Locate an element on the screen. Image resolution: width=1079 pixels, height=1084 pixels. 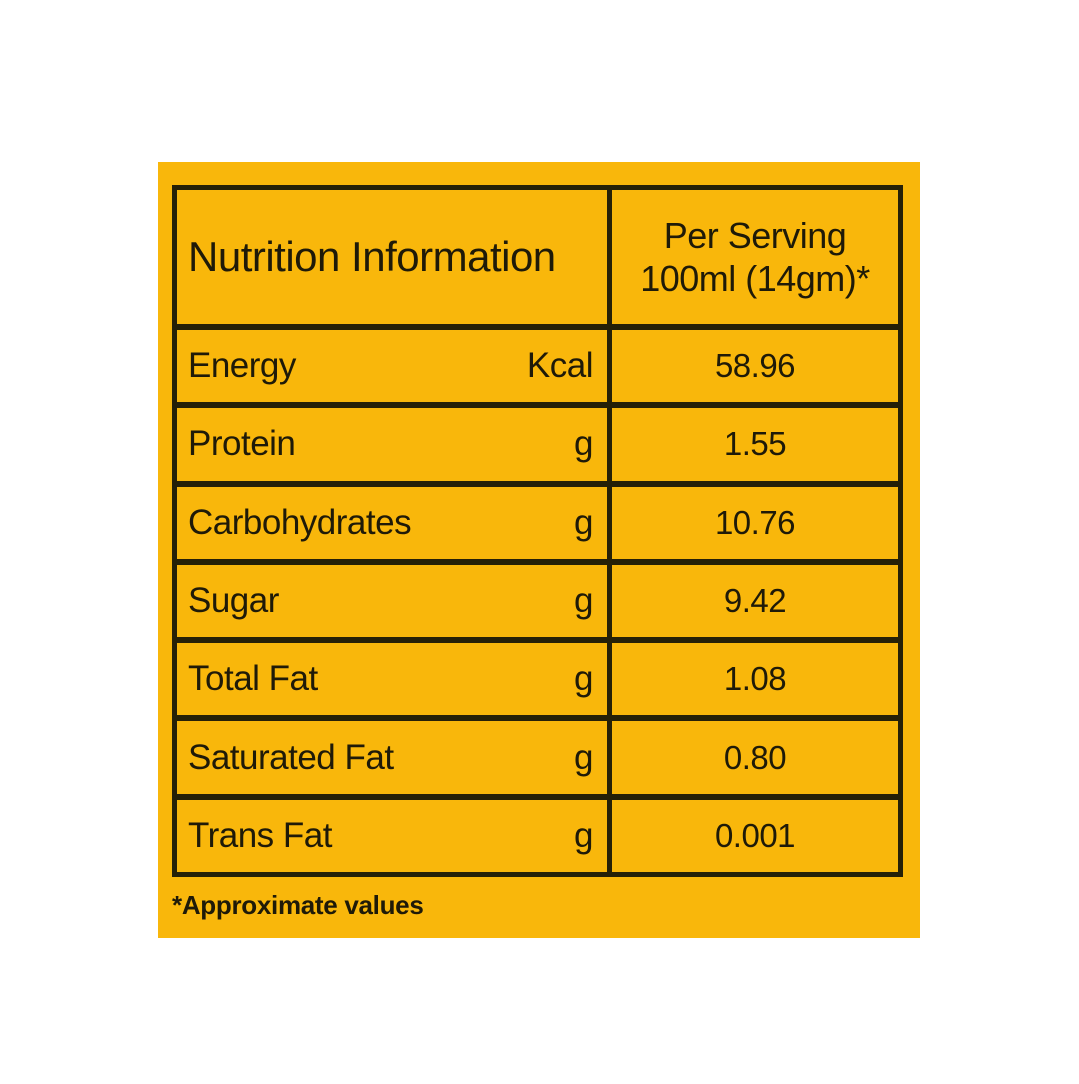
value-cell: 9.42 is located at coordinates (755, 601).